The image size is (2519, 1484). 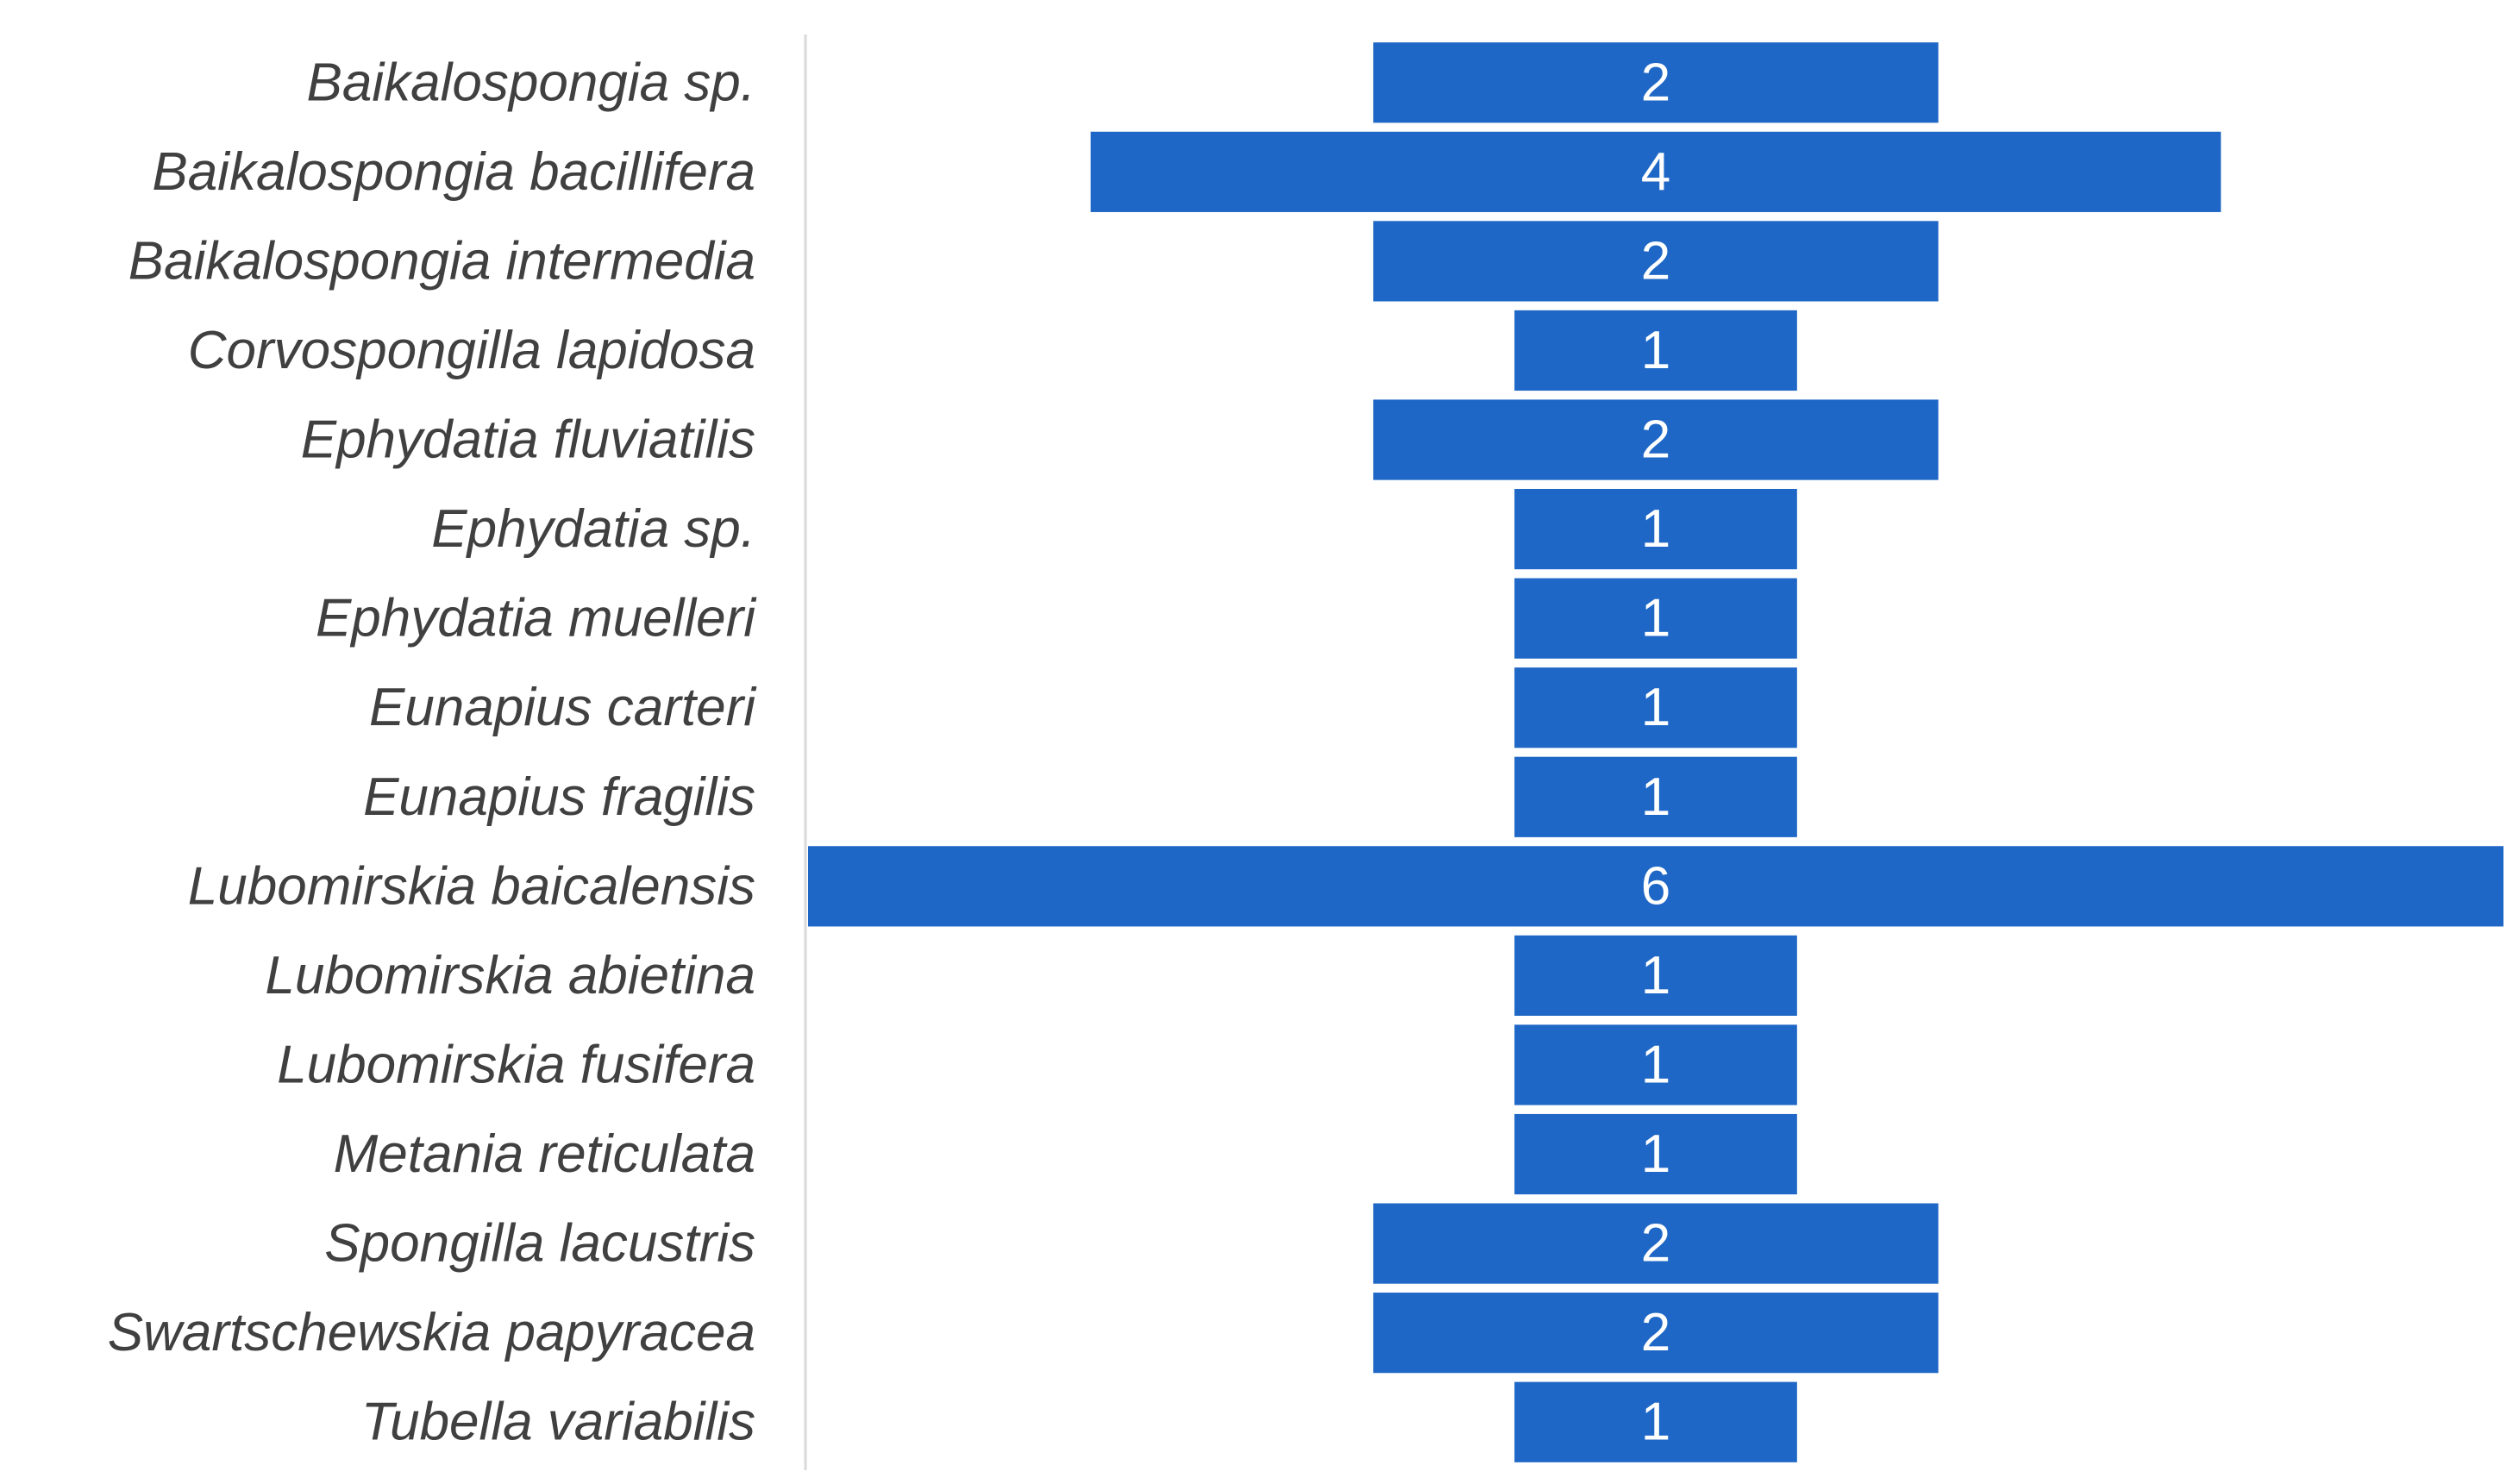 I want to click on category-label-10: Lubomirskia baicalensis, so click(x=471, y=886).